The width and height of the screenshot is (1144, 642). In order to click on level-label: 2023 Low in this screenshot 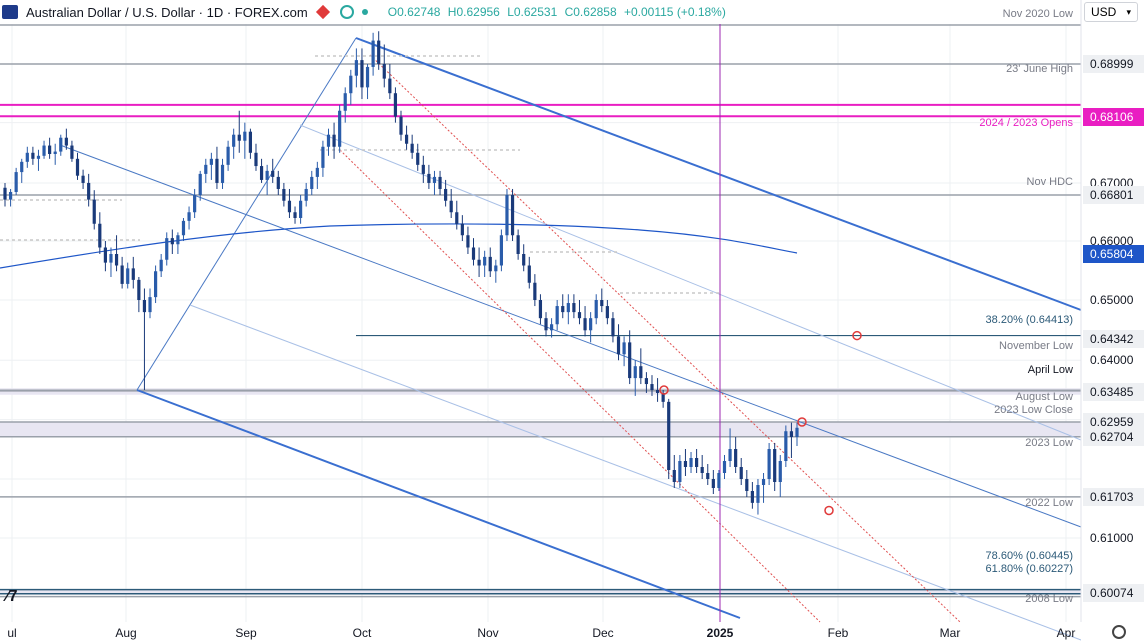, I will do `click(1049, 443)`.